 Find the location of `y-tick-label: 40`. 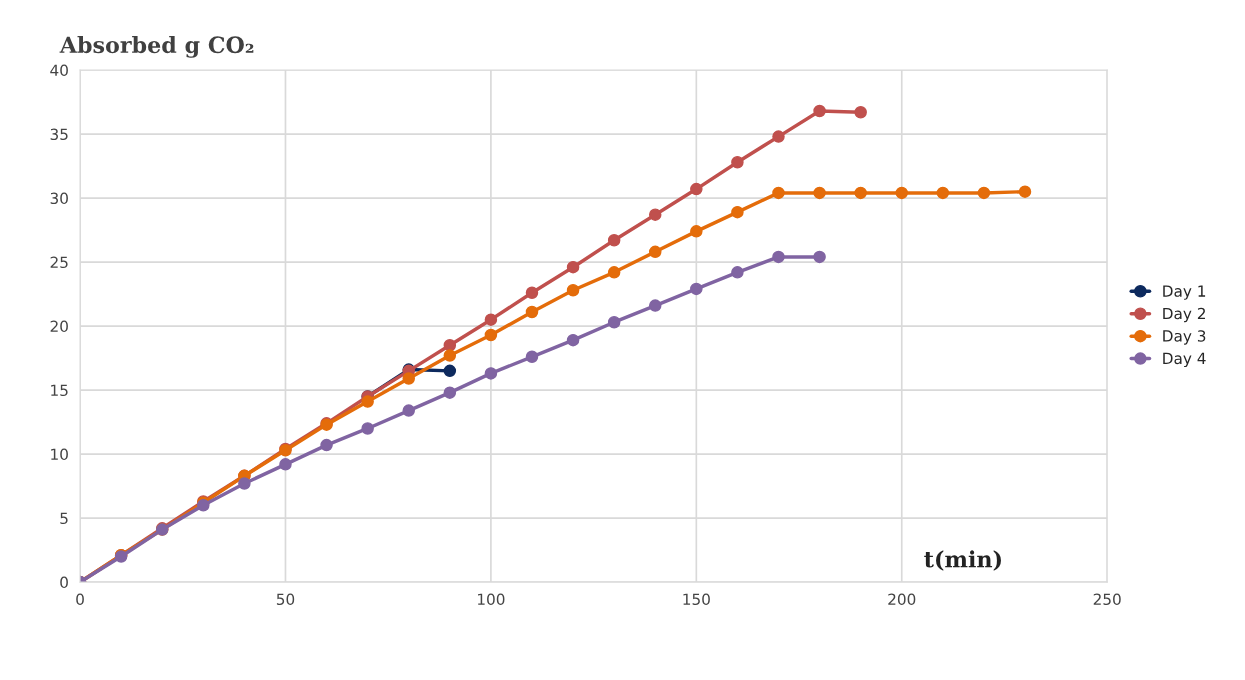

y-tick-label: 40 is located at coordinates (59, 70).